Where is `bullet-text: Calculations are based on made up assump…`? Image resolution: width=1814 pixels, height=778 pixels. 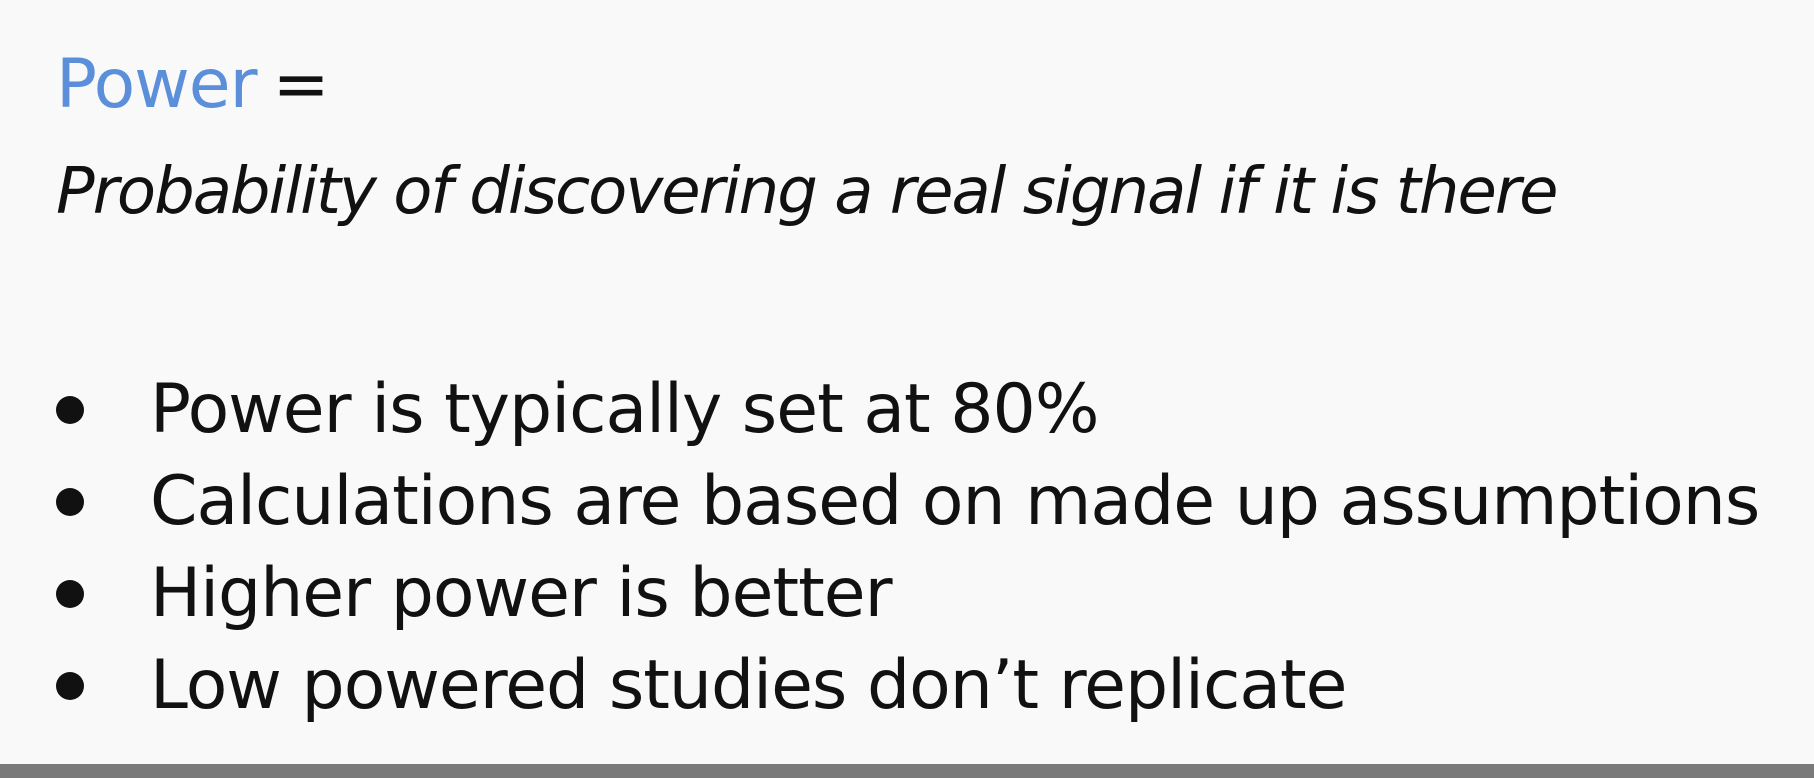 bullet-text: Calculations are based on made up assump… is located at coordinates (955, 501).